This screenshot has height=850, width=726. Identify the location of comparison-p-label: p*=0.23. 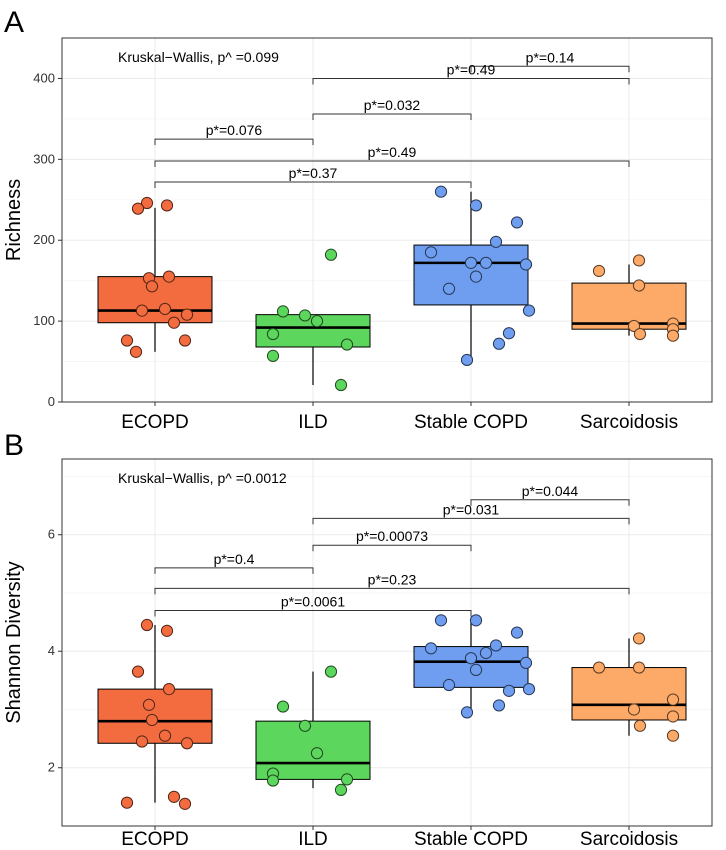
(392, 579).